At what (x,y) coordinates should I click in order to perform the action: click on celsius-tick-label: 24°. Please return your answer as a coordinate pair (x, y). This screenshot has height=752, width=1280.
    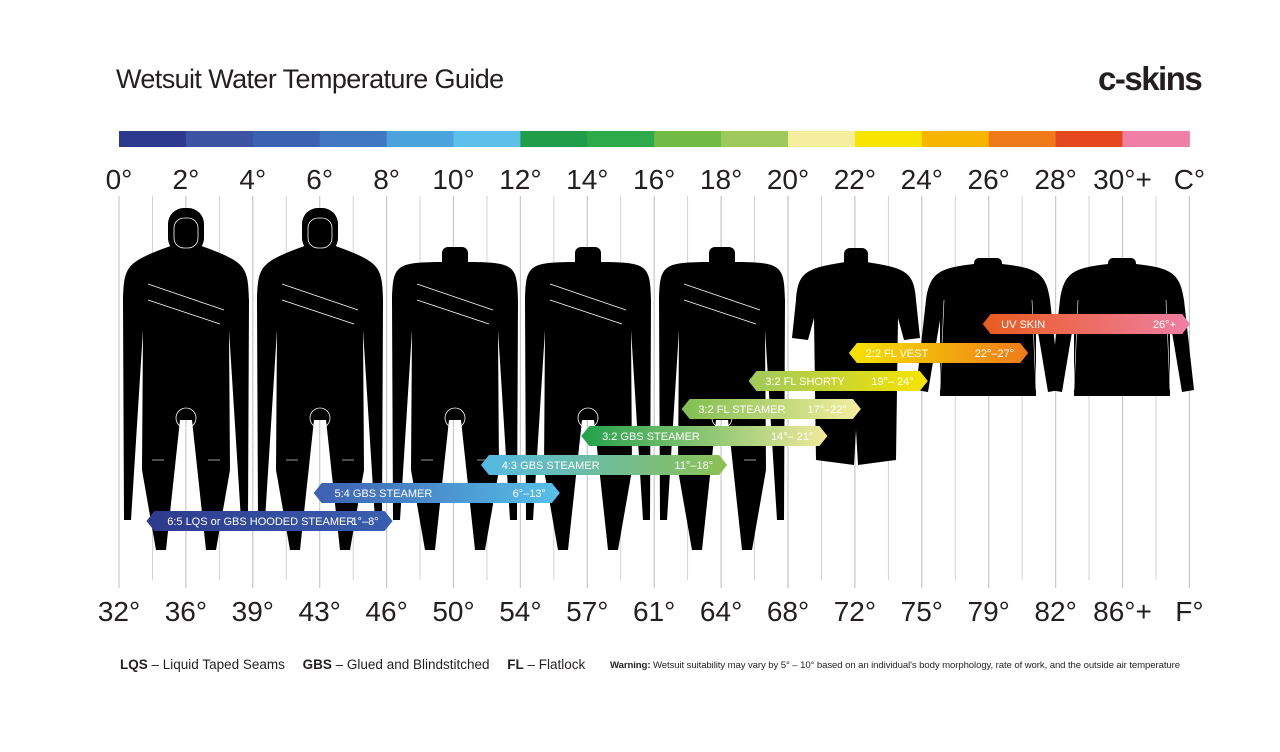
    Looking at the image, I should click on (922, 179).